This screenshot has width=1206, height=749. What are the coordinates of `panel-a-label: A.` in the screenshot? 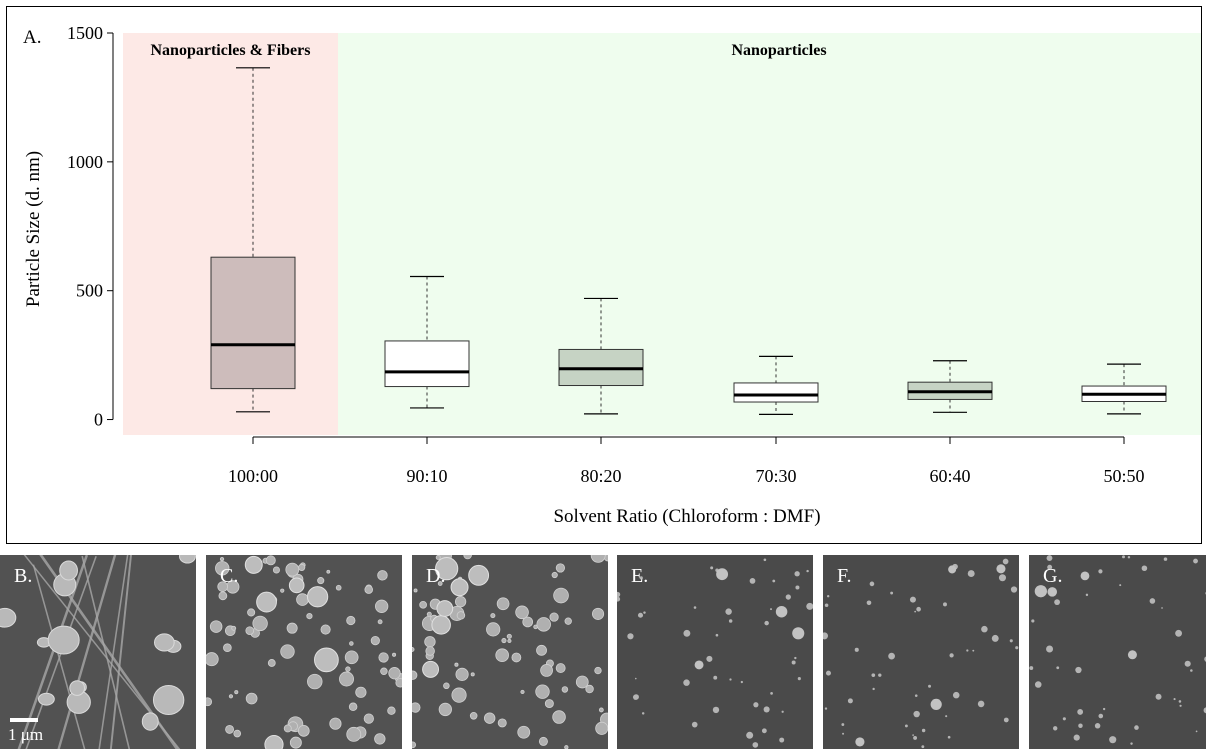 It's located at (32, 37).